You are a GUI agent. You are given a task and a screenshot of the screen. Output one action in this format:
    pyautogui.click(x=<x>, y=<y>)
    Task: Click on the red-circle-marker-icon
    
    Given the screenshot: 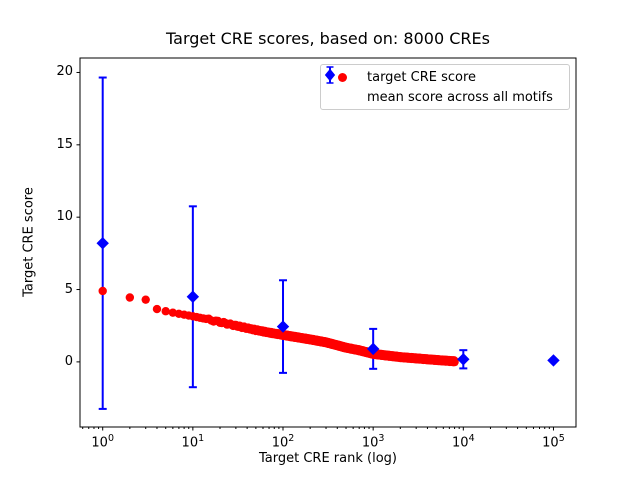 What is the action you would take?
    pyautogui.click(x=342, y=77)
    